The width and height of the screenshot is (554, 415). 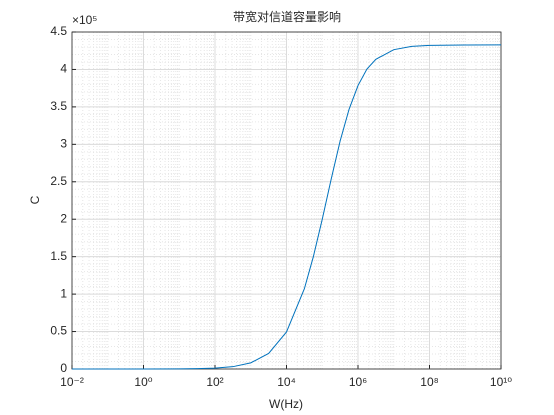 What do you see at coordinates (214, 382) in the screenshot?
I see `x-tick-label: 10²` at bounding box center [214, 382].